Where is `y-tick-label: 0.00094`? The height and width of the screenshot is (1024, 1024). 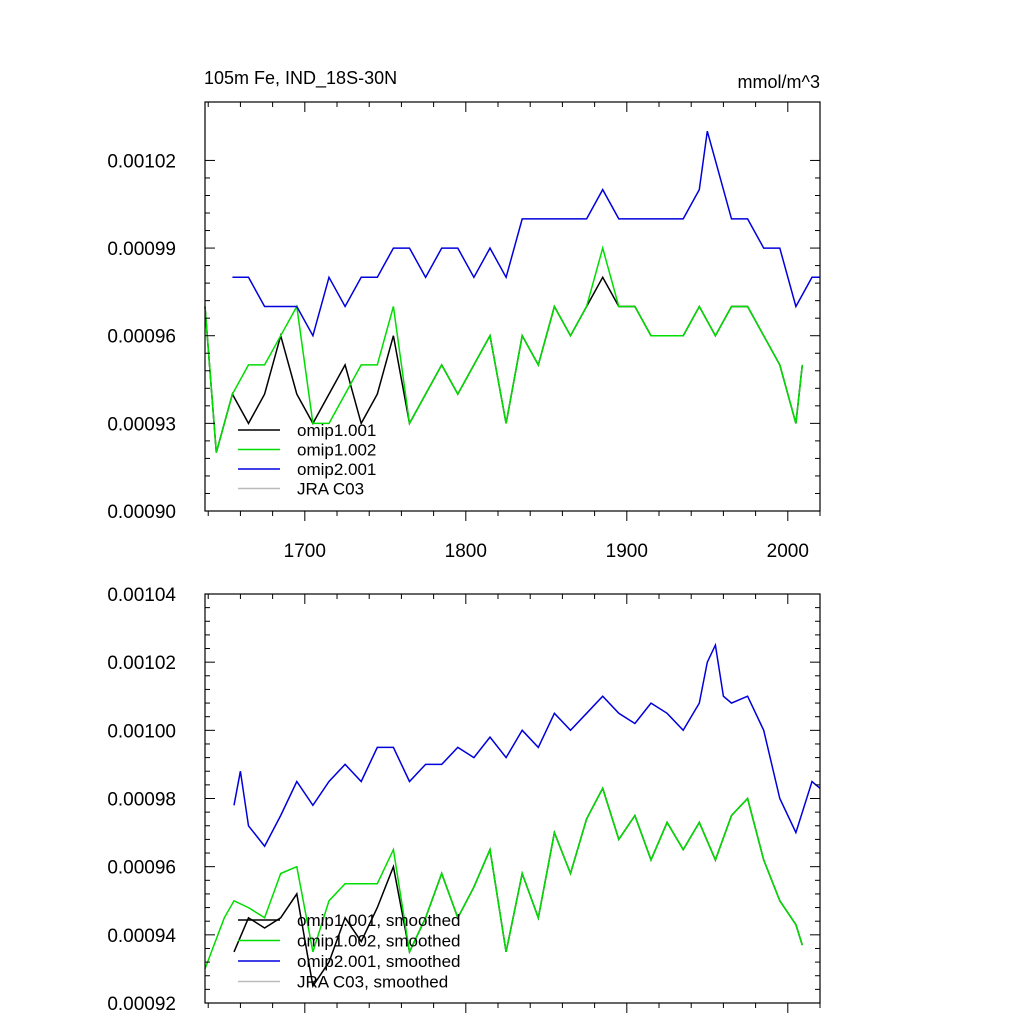
y-tick-label: 0.00094 is located at coordinates (141, 936).